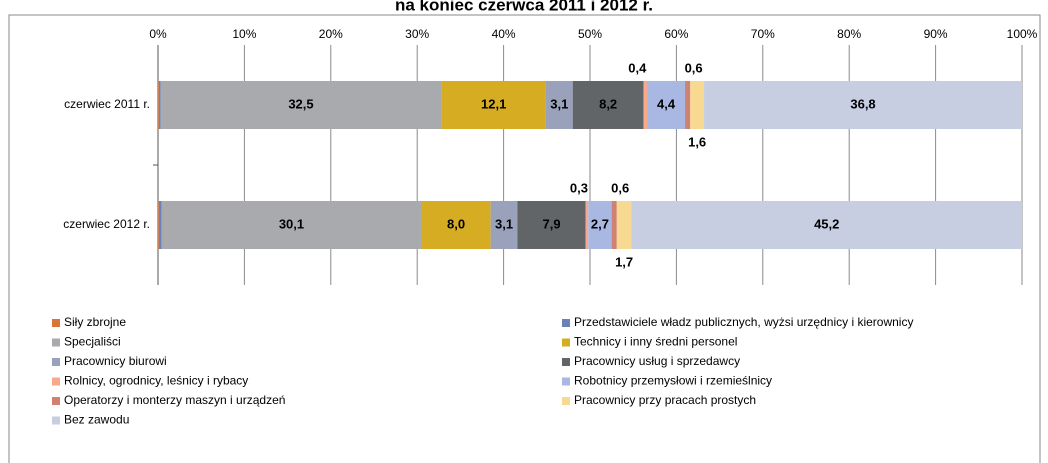 The image size is (1048, 463). Describe the element at coordinates (590, 34) in the screenshot. I see `x-tick-label: 50%` at that location.